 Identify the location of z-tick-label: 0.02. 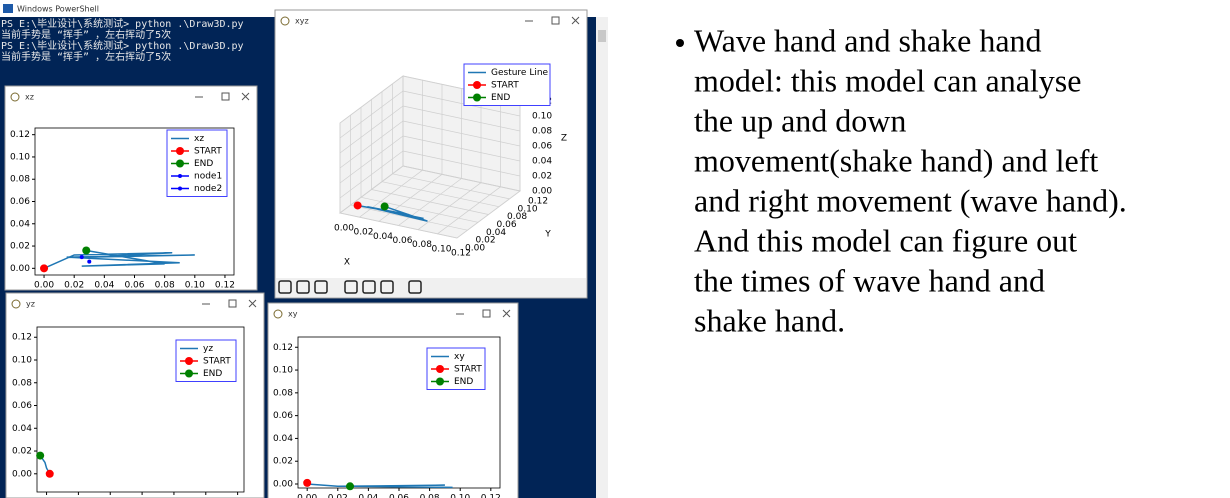
(542, 177).